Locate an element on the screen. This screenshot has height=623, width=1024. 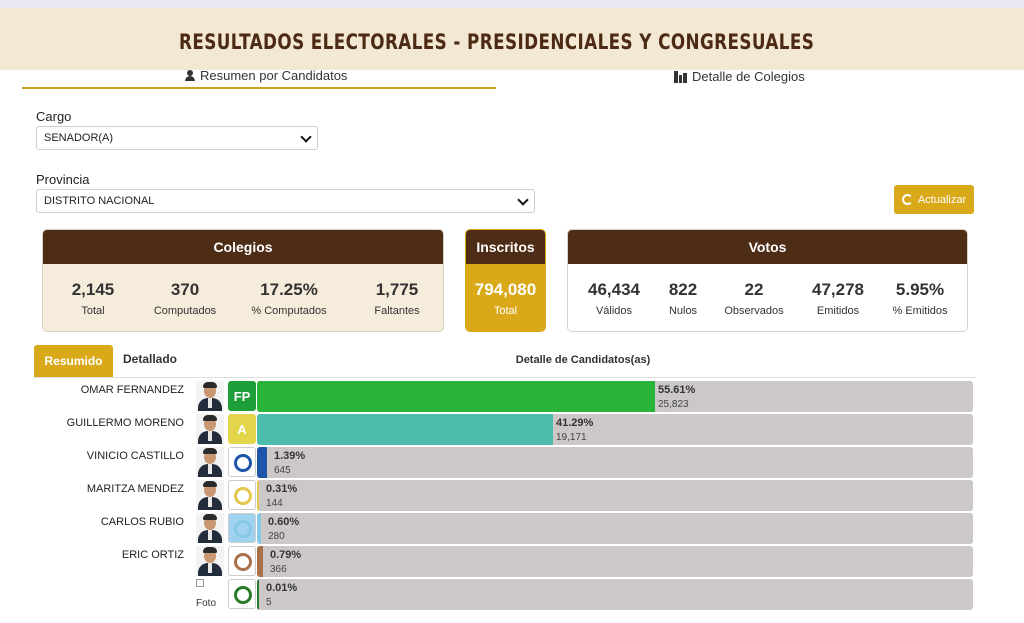
votos-stat: 822 Nulos is located at coordinates (683, 297).